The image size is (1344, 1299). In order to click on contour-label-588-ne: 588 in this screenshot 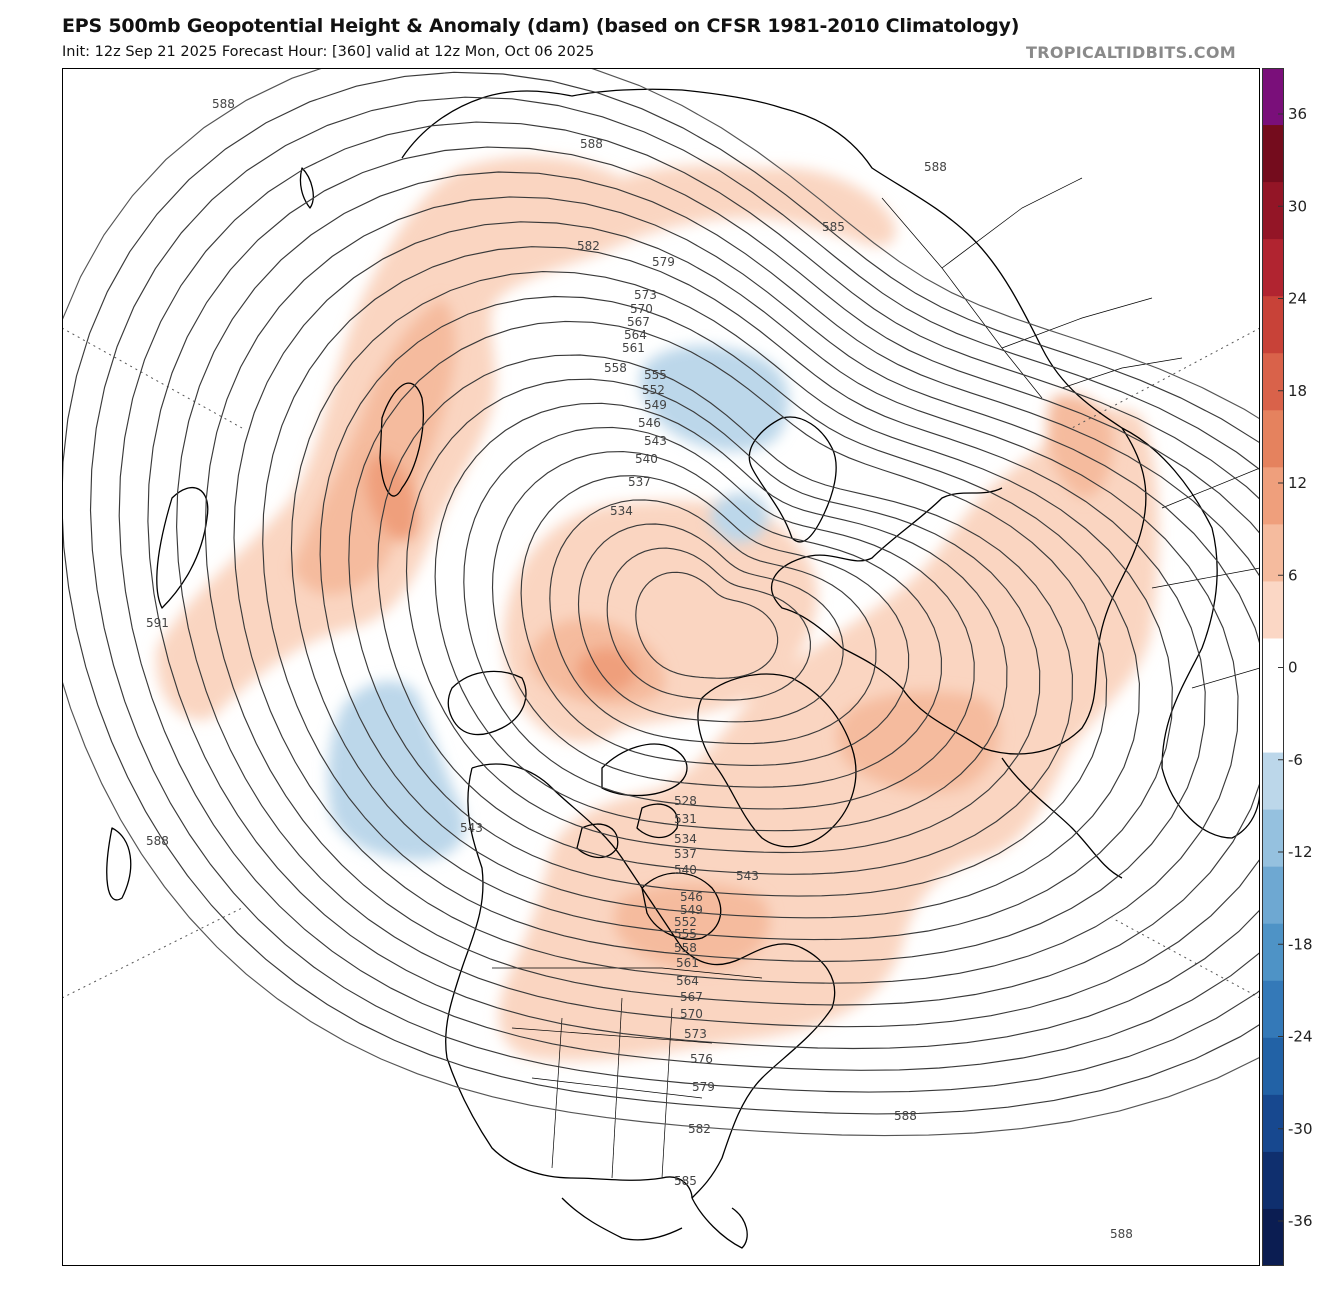, I will do `click(935, 167)`.